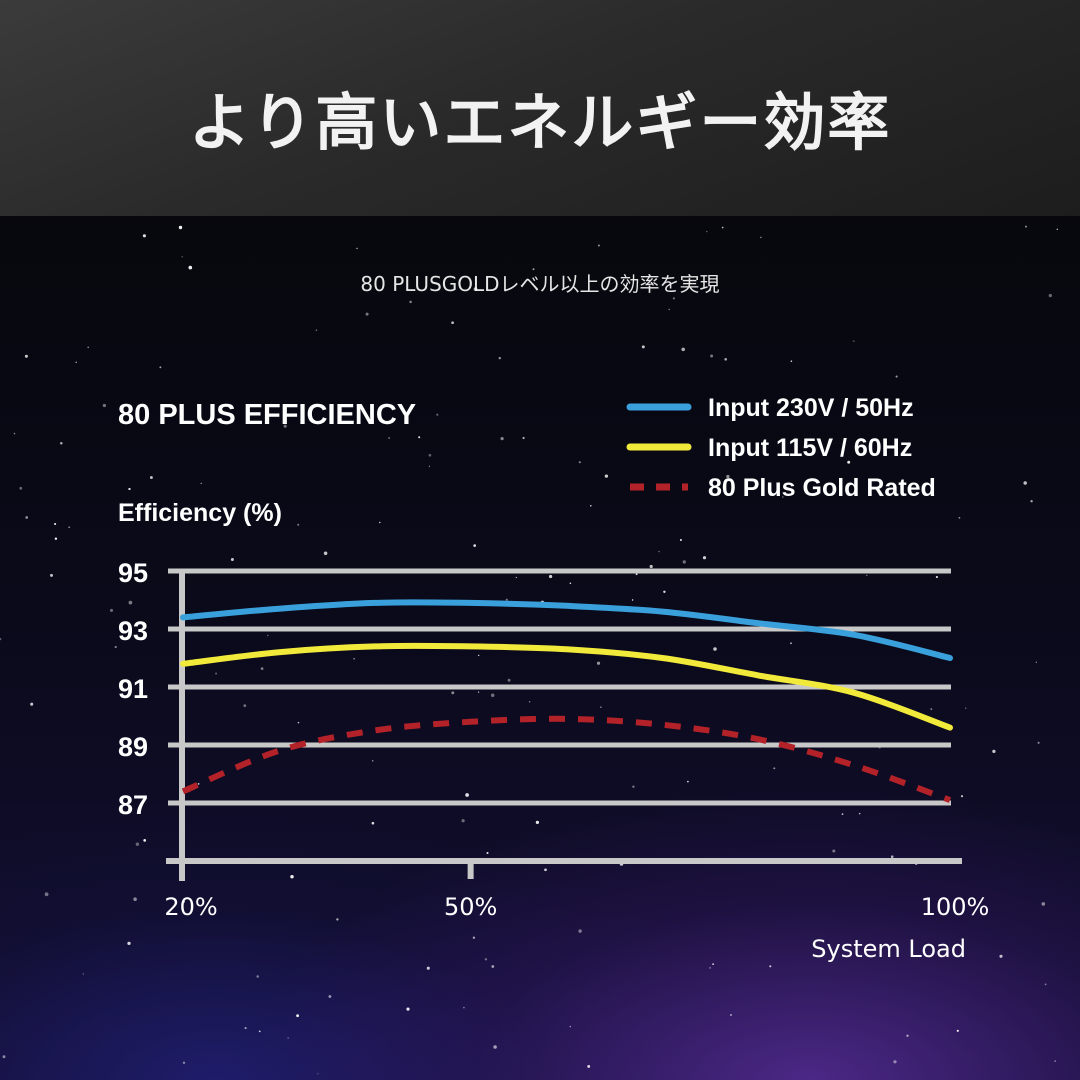  What do you see at coordinates (267, 415) in the screenshot?
I see `chart-title: 80 PLUS EFFICIENCY` at bounding box center [267, 415].